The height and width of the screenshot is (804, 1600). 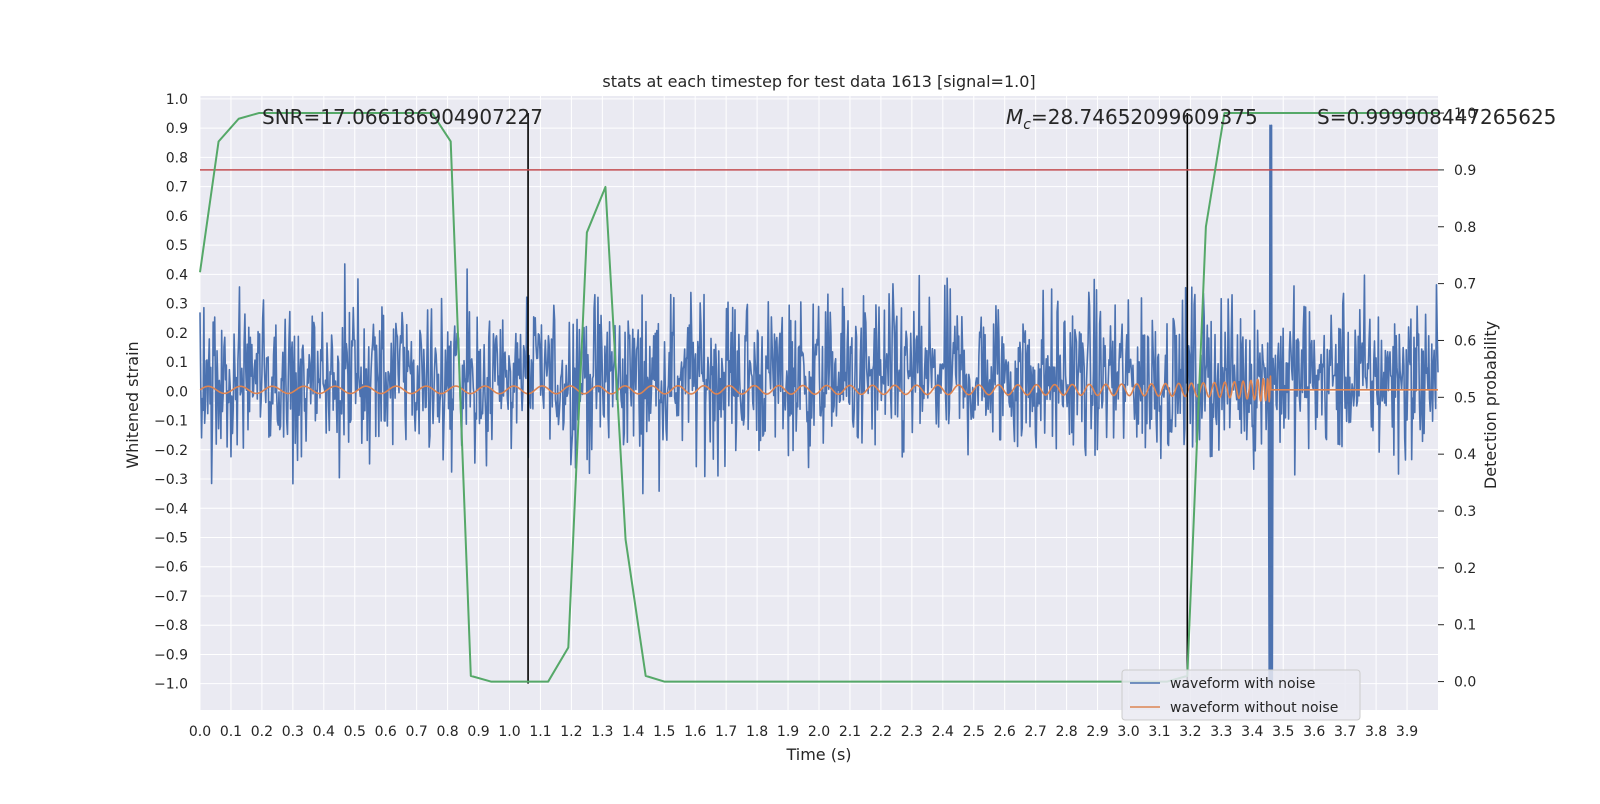 I want to click on legend-label-noise: waveform with noise, so click(x=1242, y=684).